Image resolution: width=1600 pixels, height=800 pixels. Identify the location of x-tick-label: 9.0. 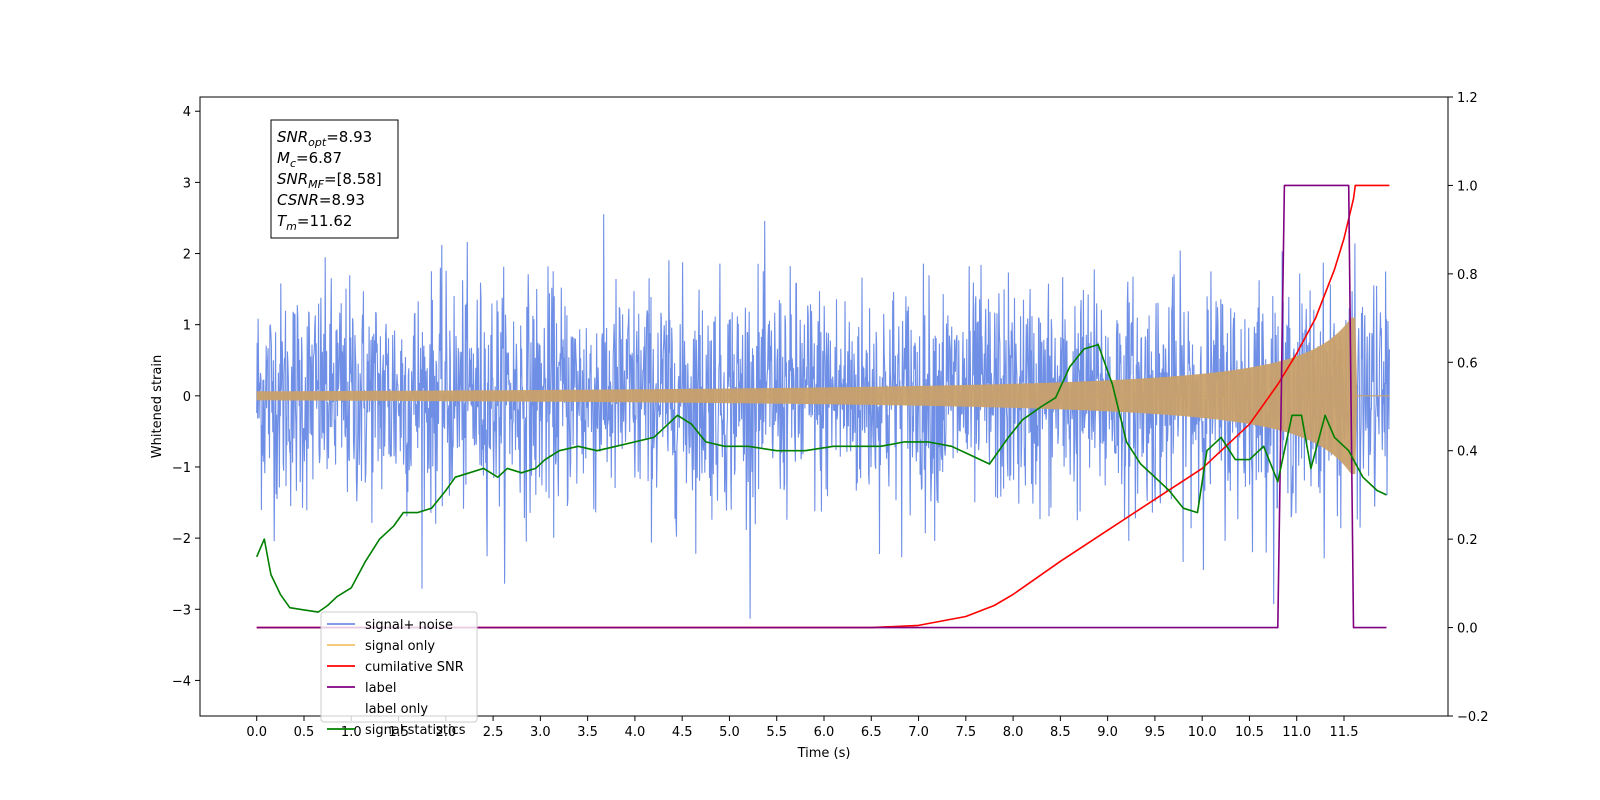
(1107, 732).